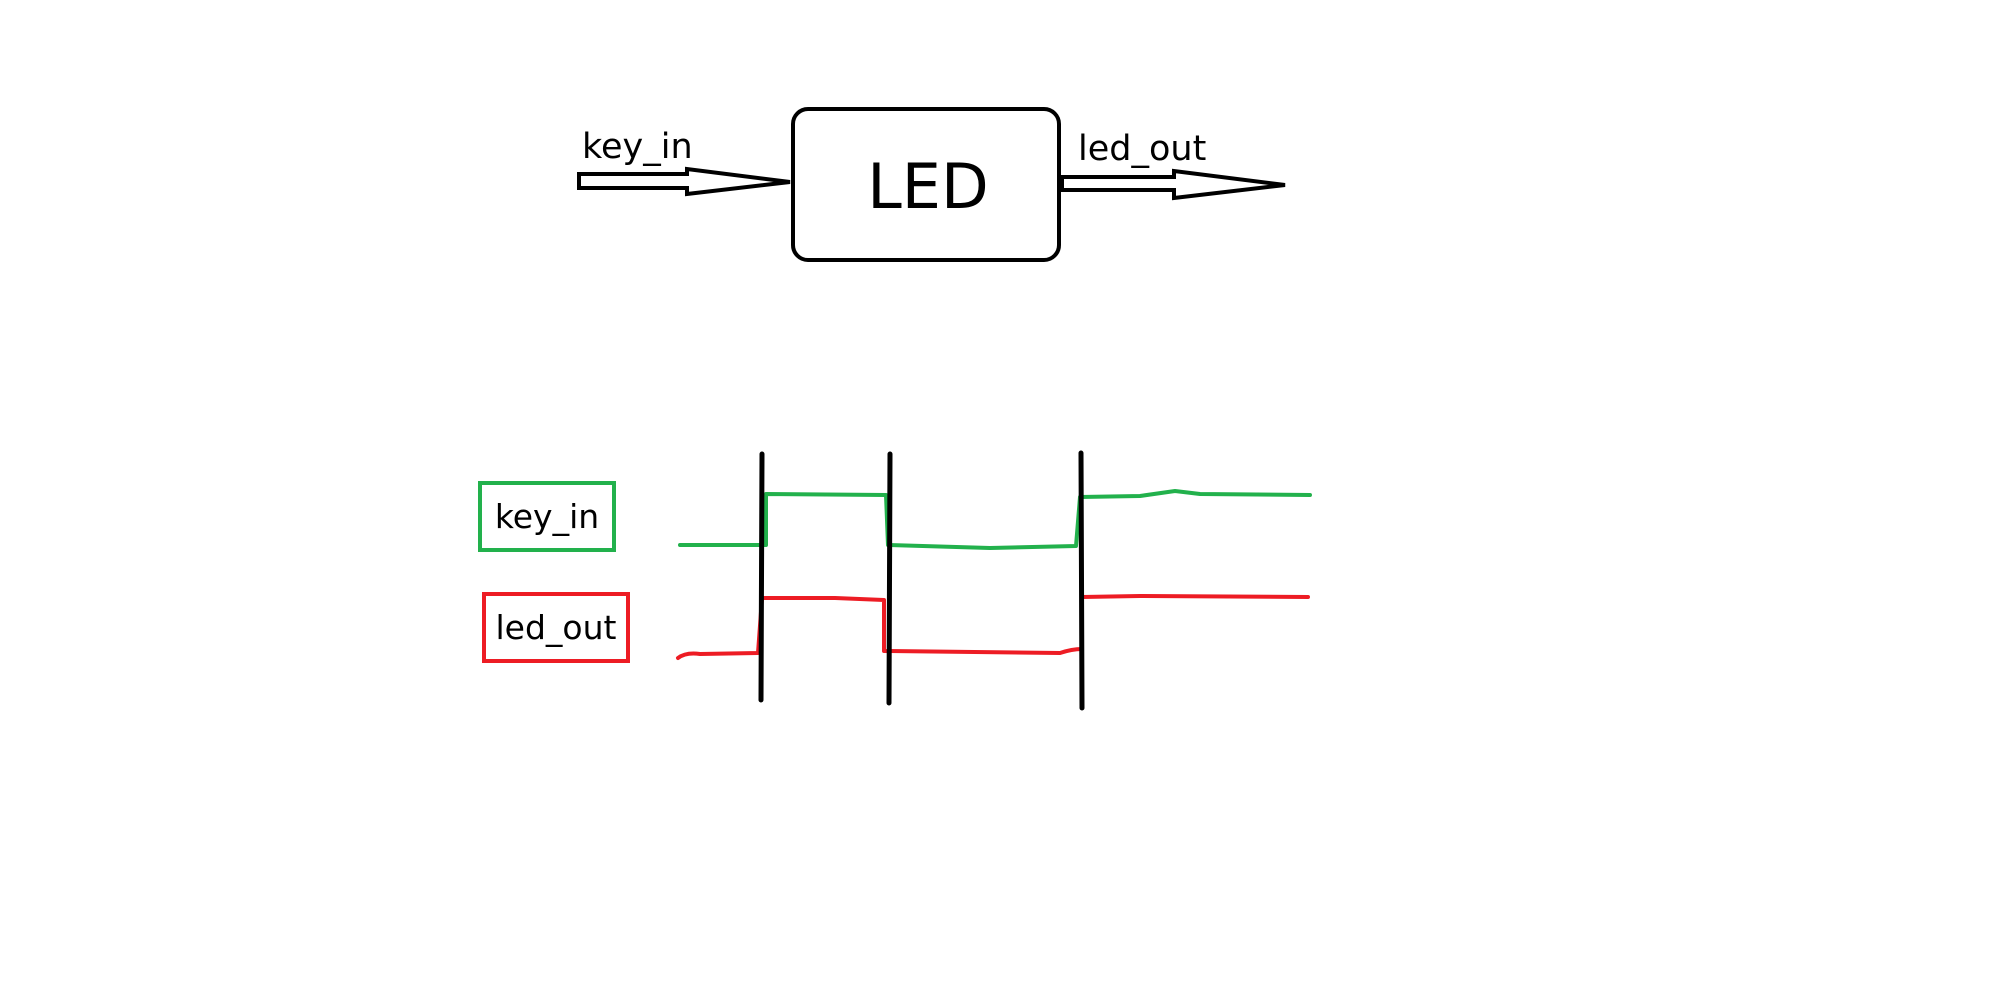  I want to click on led-out-legend-label: led_out, so click(556, 627).